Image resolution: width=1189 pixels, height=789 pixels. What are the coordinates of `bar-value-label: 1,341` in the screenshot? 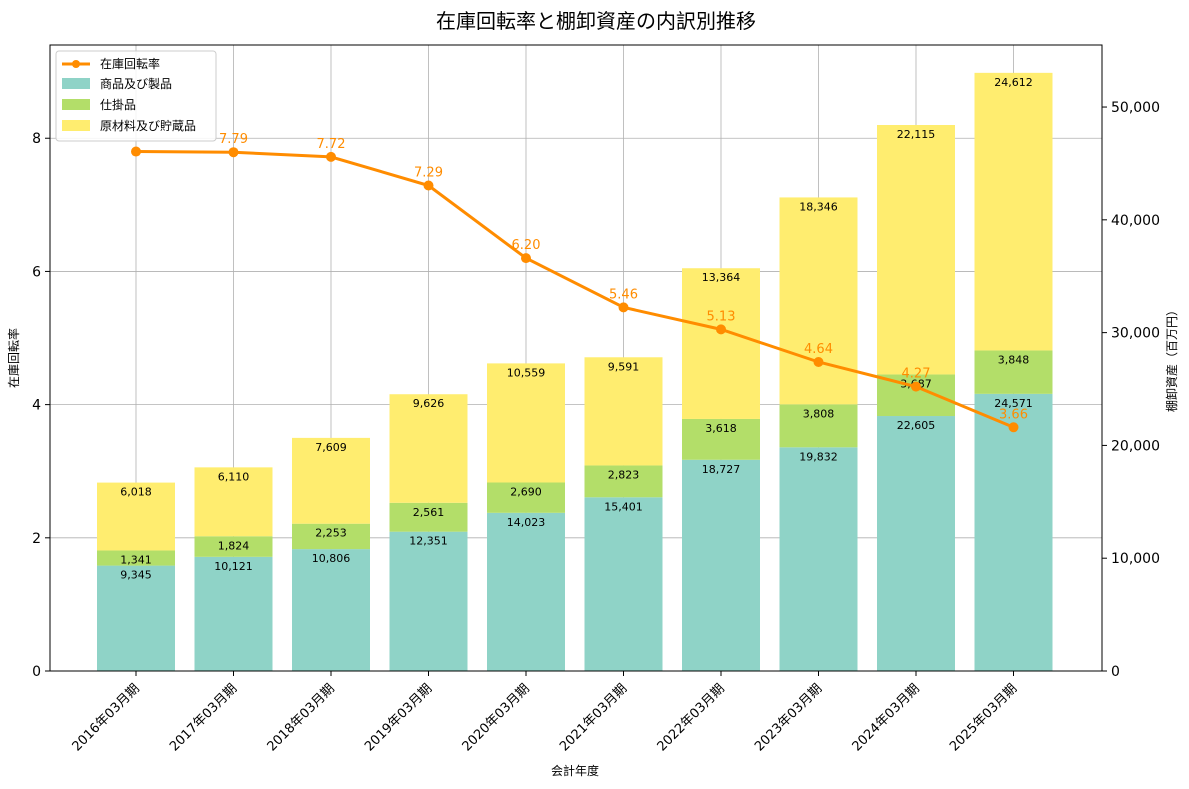 It's located at (136, 559).